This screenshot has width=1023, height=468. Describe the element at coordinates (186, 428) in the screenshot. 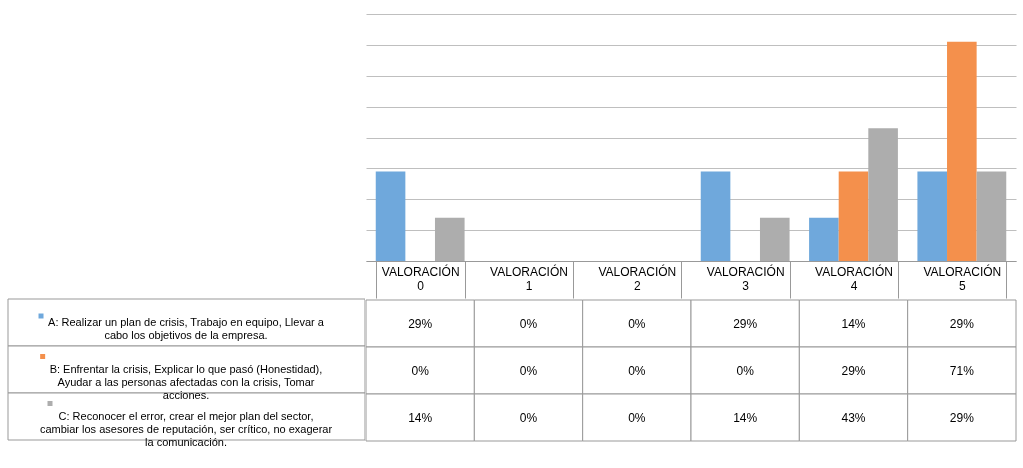

I see `legend-label: C: Reconocer el error, crear el mejor plan del sector, cambiar los asesores de reputación, ser crítico, no exagerar la comunicación.` at that location.